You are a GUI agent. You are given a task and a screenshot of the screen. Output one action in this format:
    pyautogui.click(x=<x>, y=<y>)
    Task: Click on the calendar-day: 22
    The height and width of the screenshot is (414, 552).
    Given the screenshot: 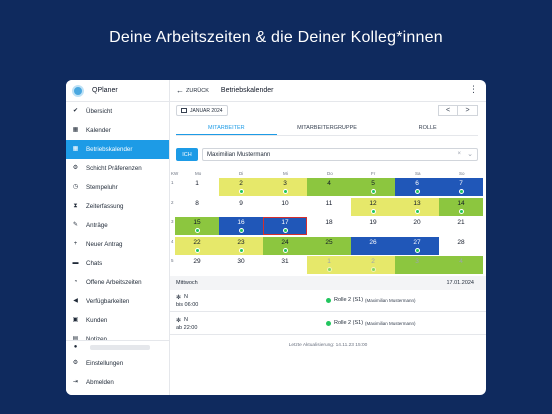 What is the action you would take?
    pyautogui.click(x=197, y=245)
    